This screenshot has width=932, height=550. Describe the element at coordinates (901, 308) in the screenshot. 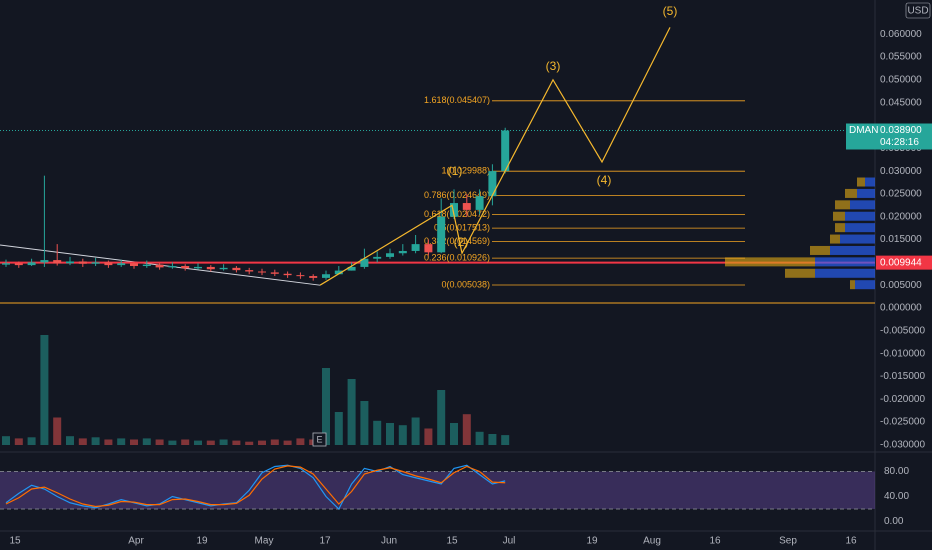

I see `y-tick-label: 0.000000` at that location.